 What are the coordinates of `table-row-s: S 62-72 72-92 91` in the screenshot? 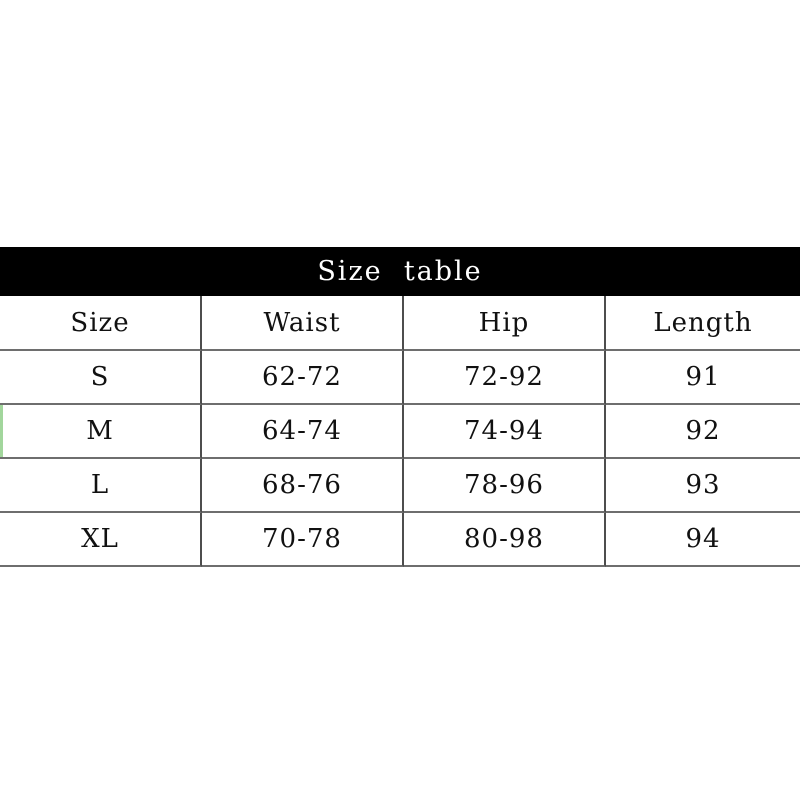 It's located at (400, 378).